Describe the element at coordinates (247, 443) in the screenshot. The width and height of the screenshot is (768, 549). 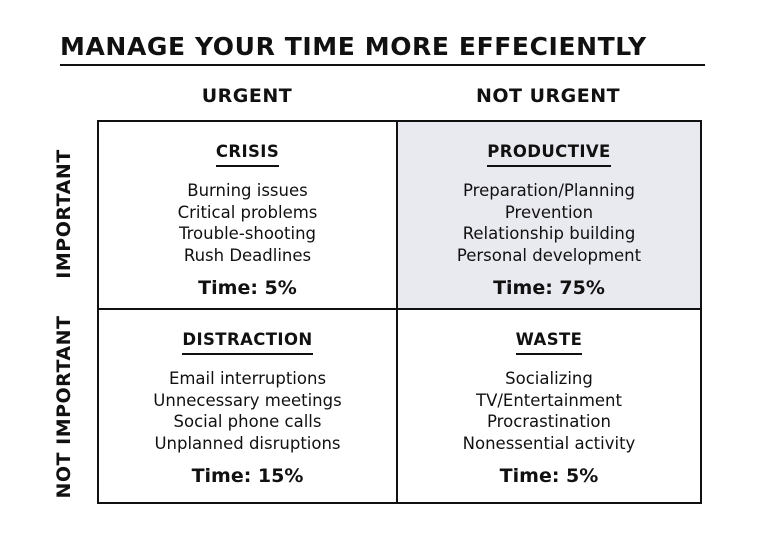
I see `list-item: Unplanned disruptions` at that location.